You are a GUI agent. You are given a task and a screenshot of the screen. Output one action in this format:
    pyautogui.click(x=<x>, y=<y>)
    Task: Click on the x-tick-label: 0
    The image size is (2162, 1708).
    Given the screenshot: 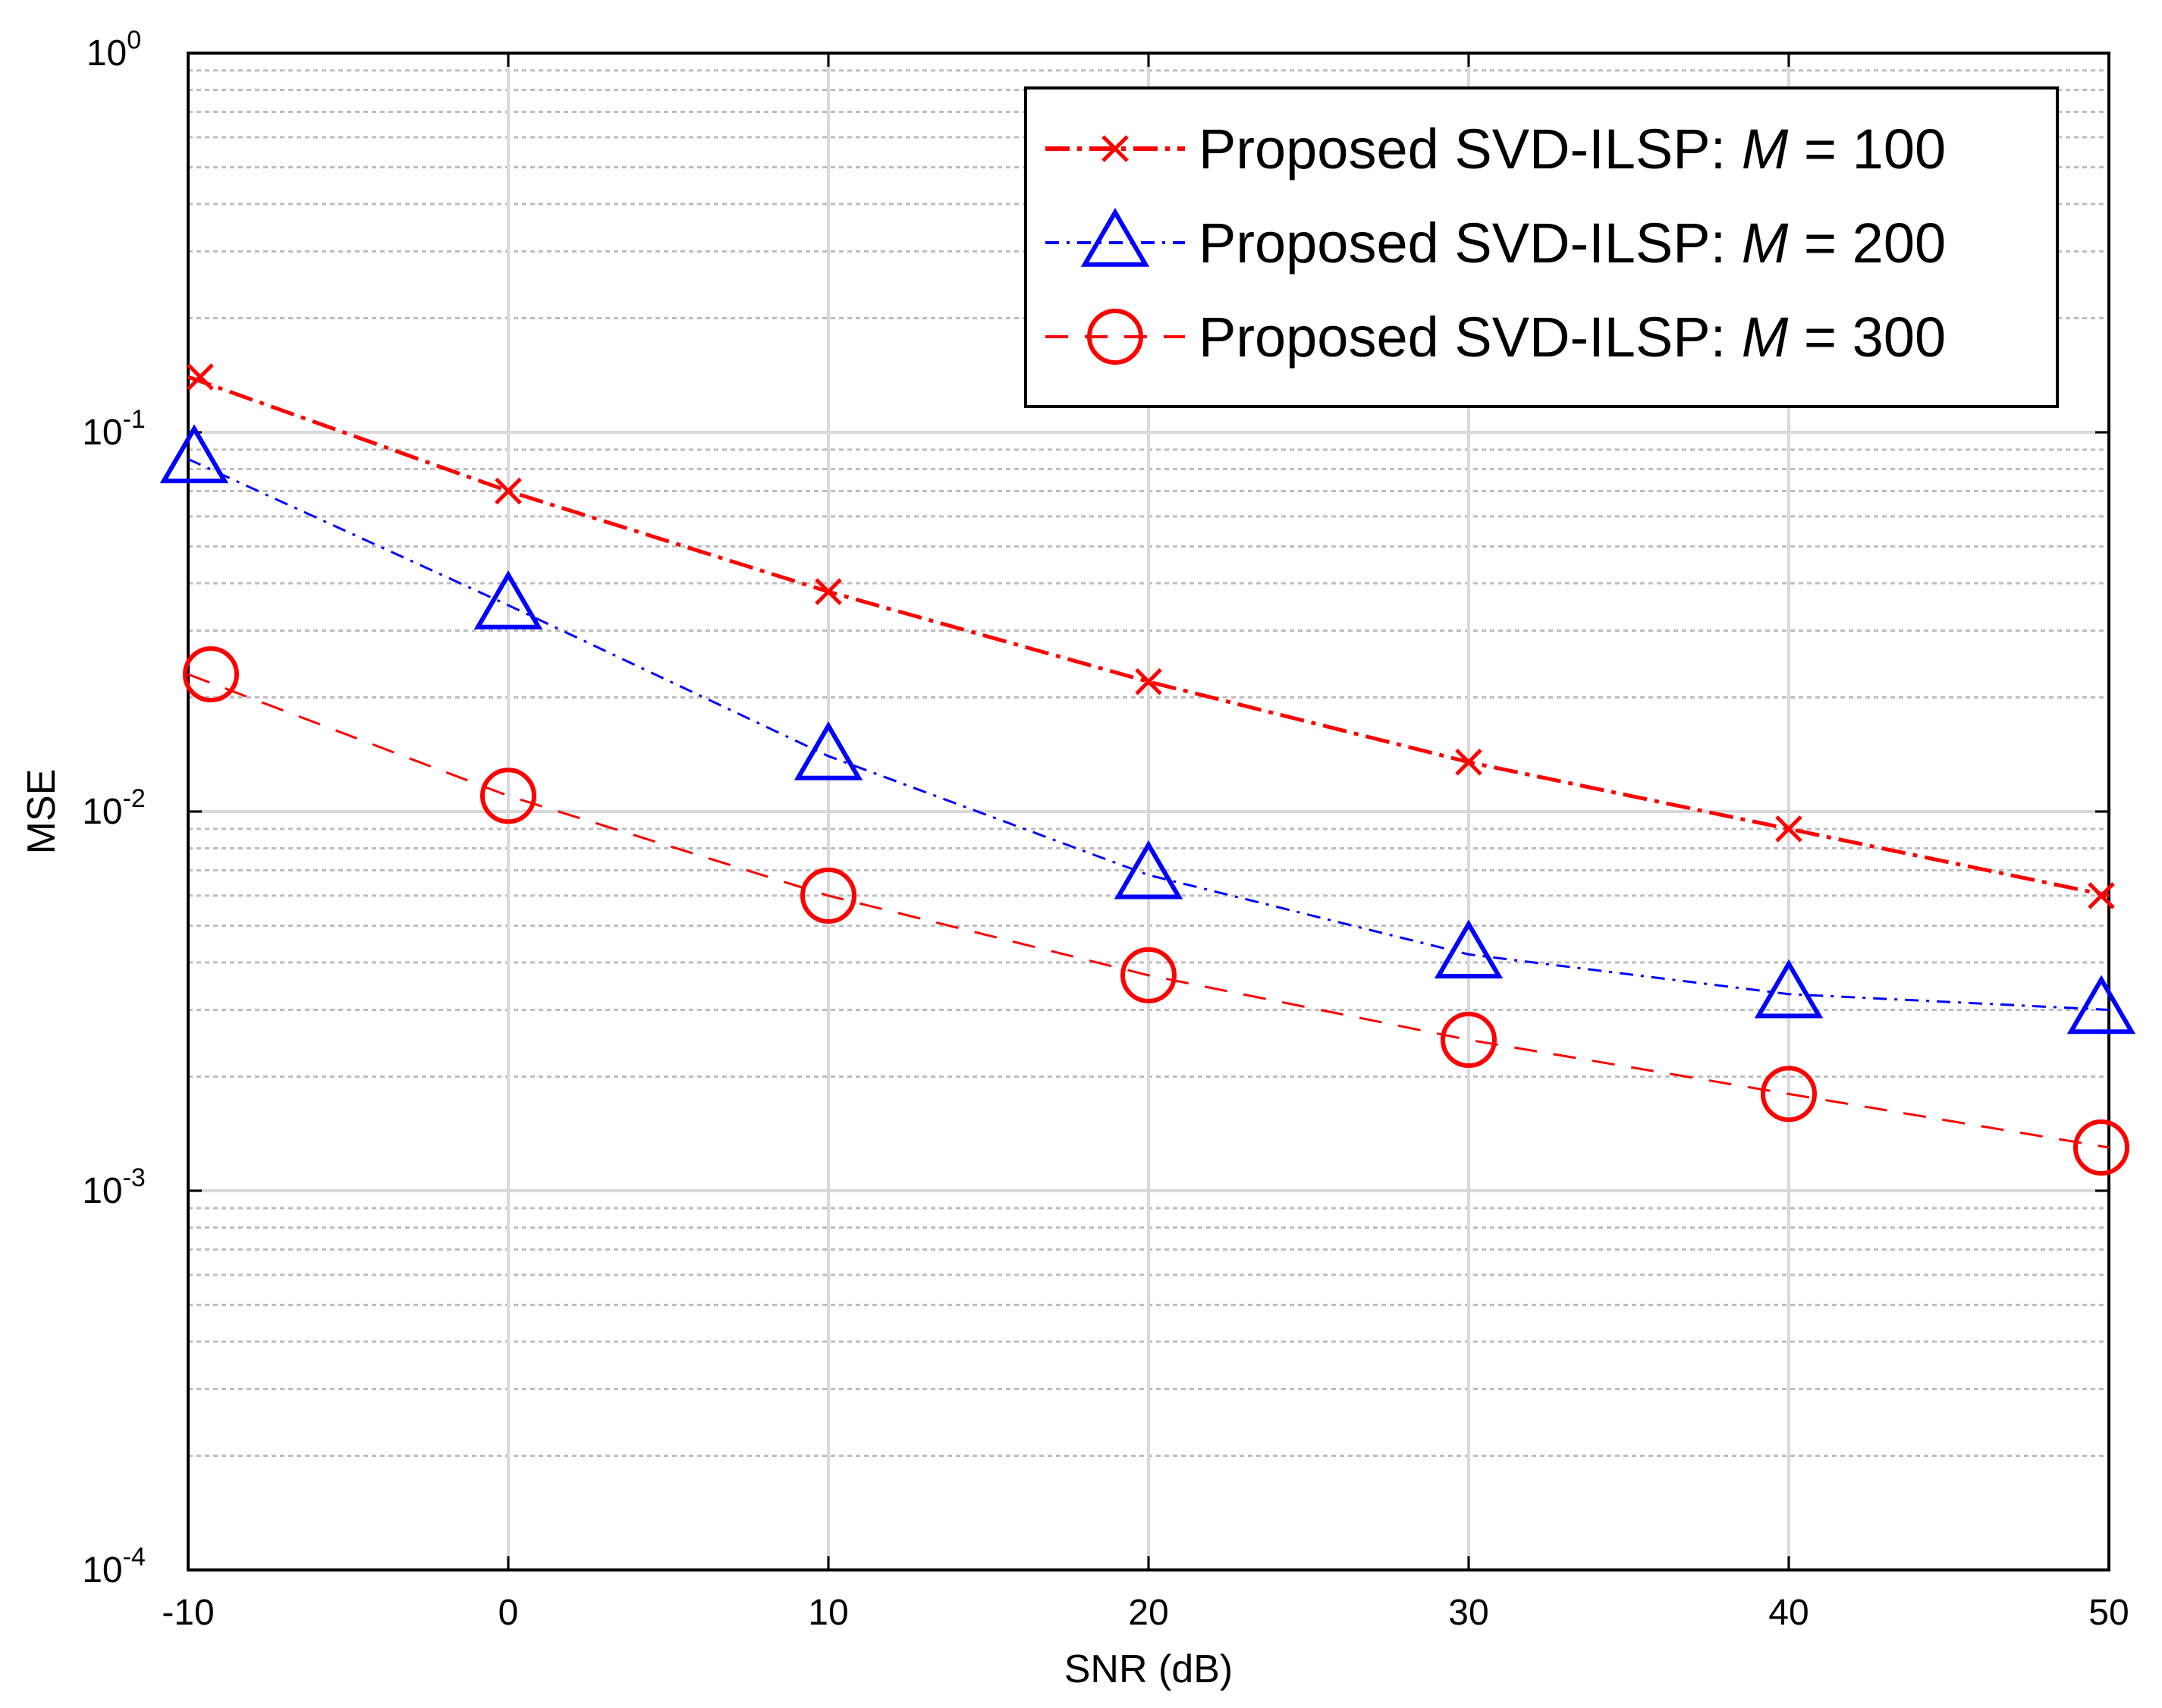 What is the action you would take?
    pyautogui.click(x=508, y=1613)
    